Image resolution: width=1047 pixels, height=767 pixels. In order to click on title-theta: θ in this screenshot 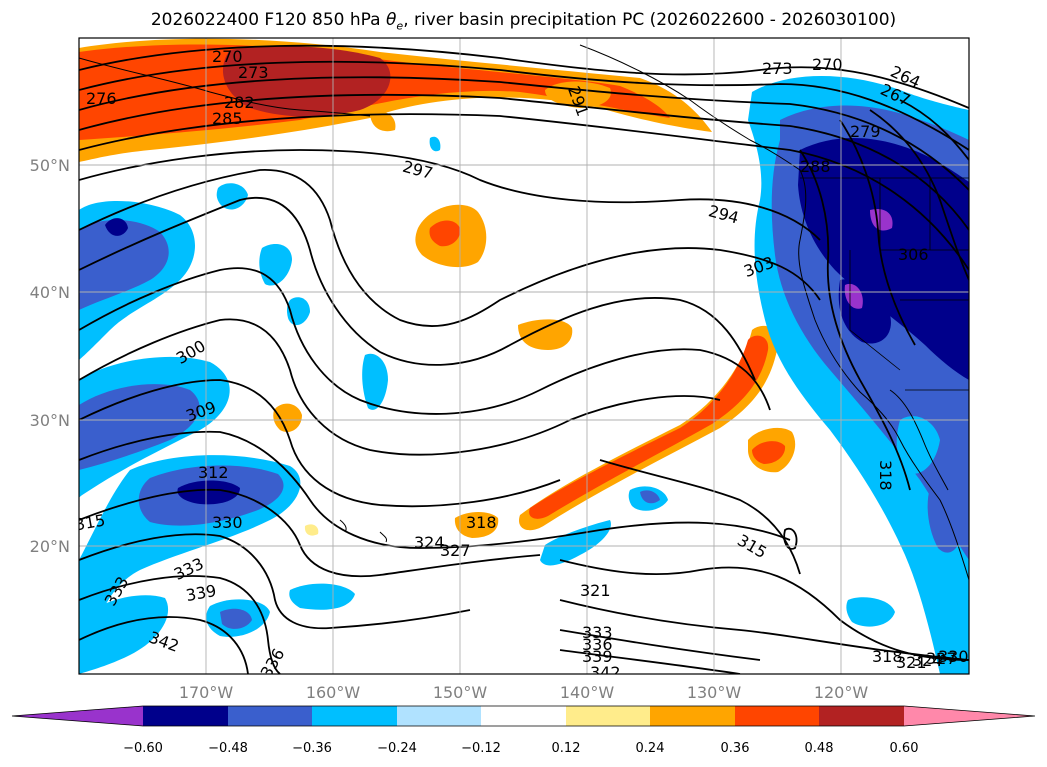, I will do `click(391, 20)`.